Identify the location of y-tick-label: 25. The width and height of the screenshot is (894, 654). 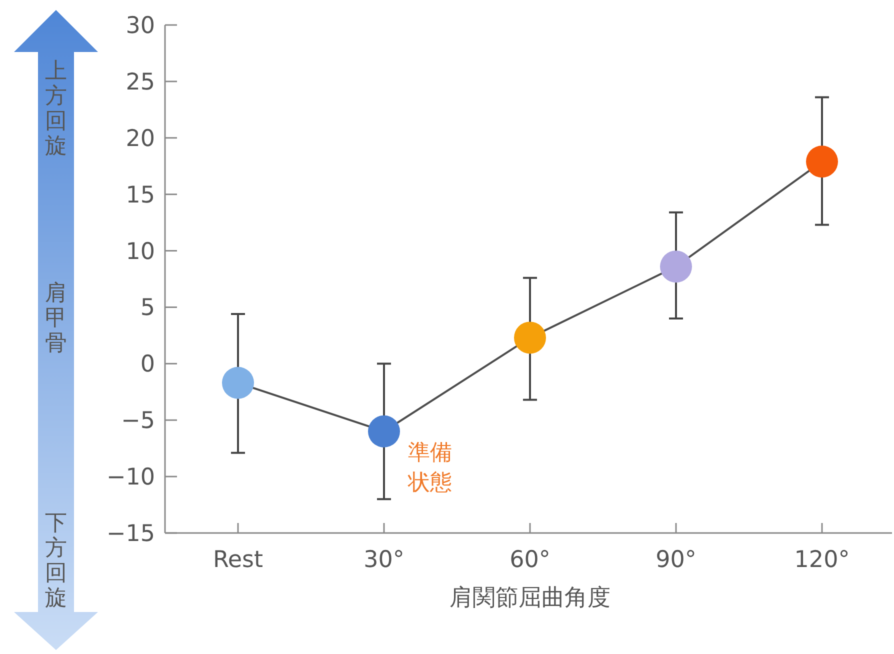
(140, 82).